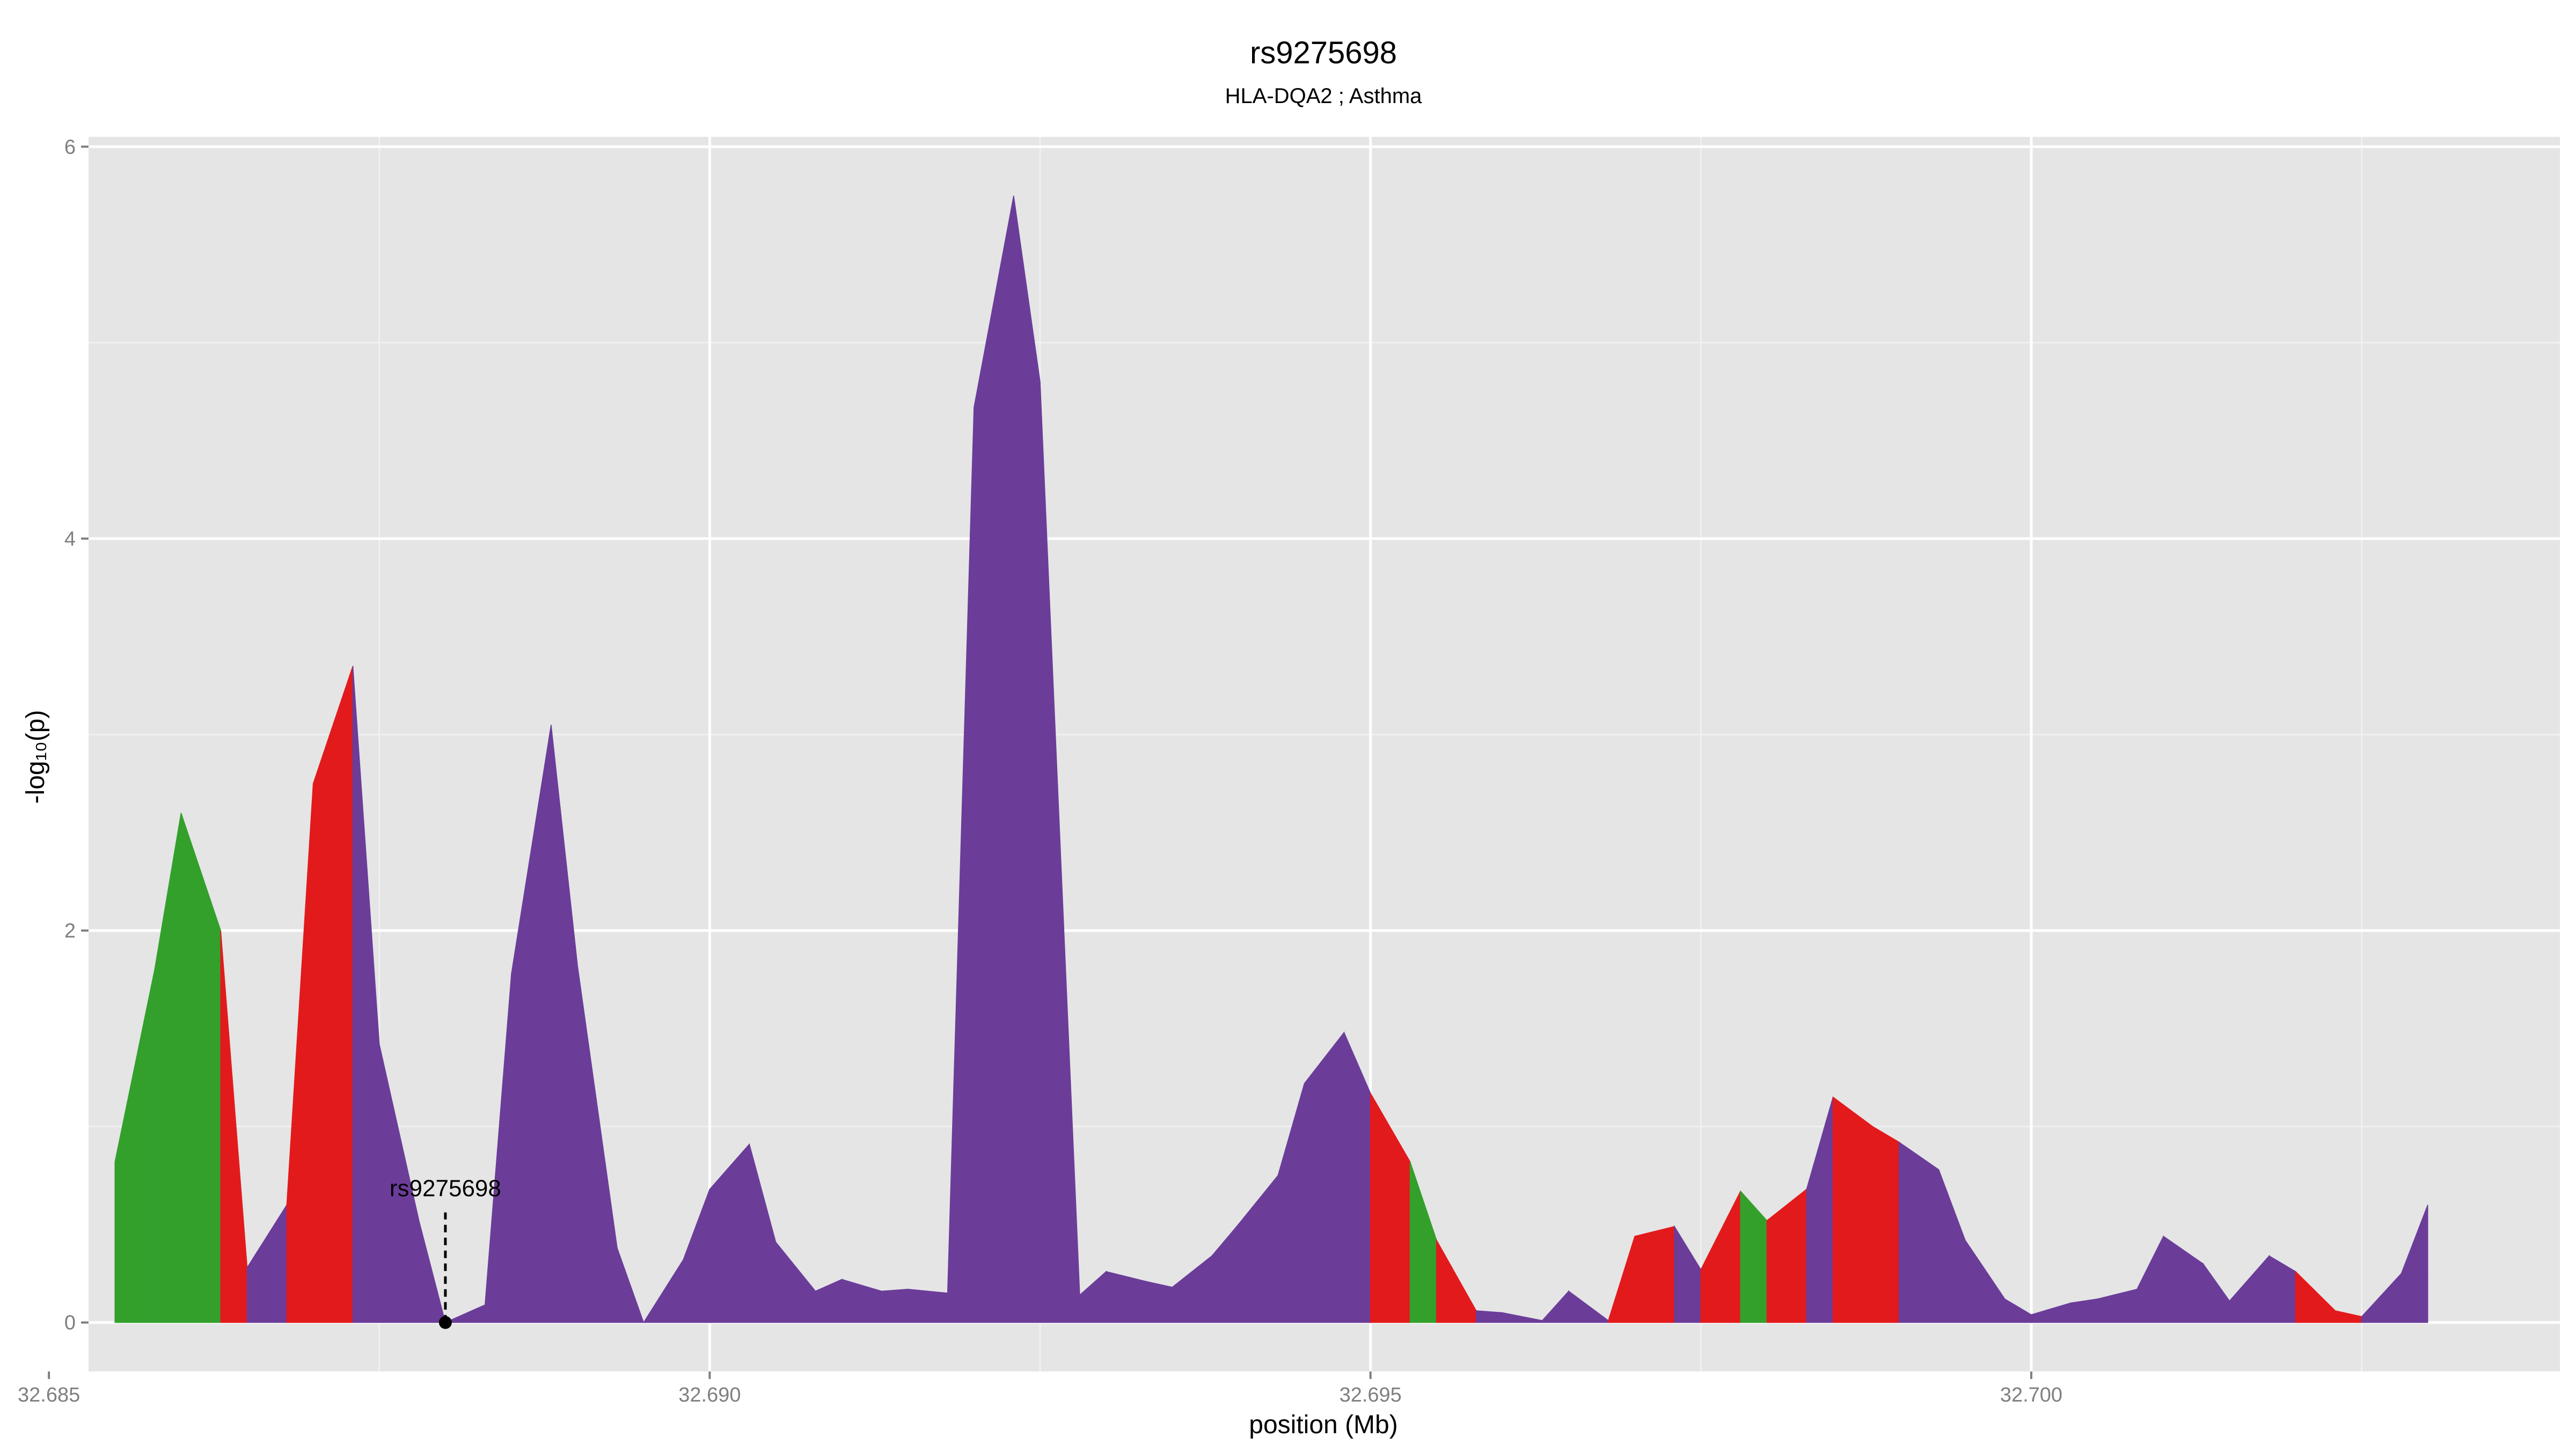 The height and width of the screenshot is (1452, 2576). I want to click on annotation-label: rs9275698, so click(445, 1189).